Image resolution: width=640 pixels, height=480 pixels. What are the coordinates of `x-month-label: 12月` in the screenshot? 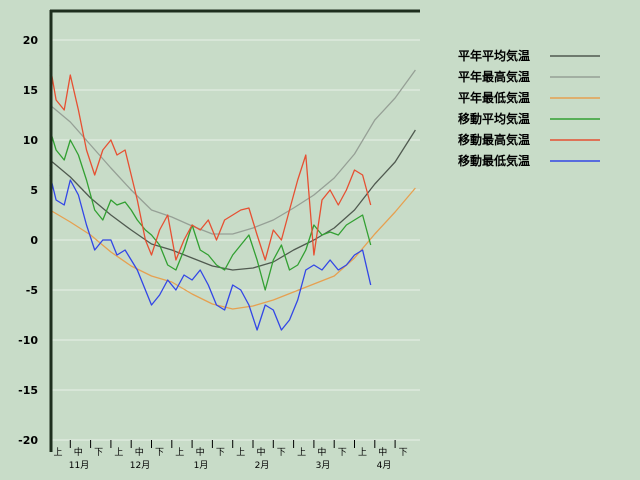 It's located at (140, 465).